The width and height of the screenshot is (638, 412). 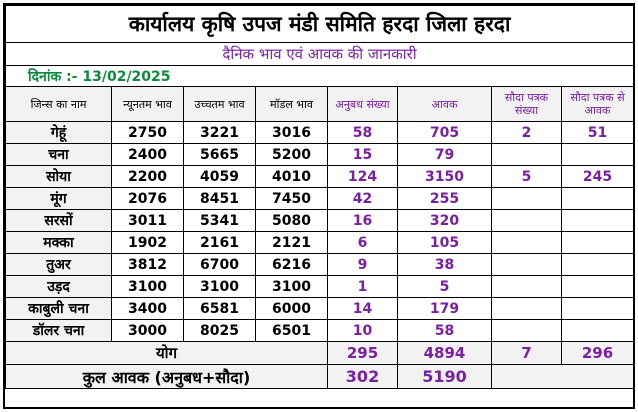 I want to click on commodity-name-cell: सोया, so click(x=58, y=176).